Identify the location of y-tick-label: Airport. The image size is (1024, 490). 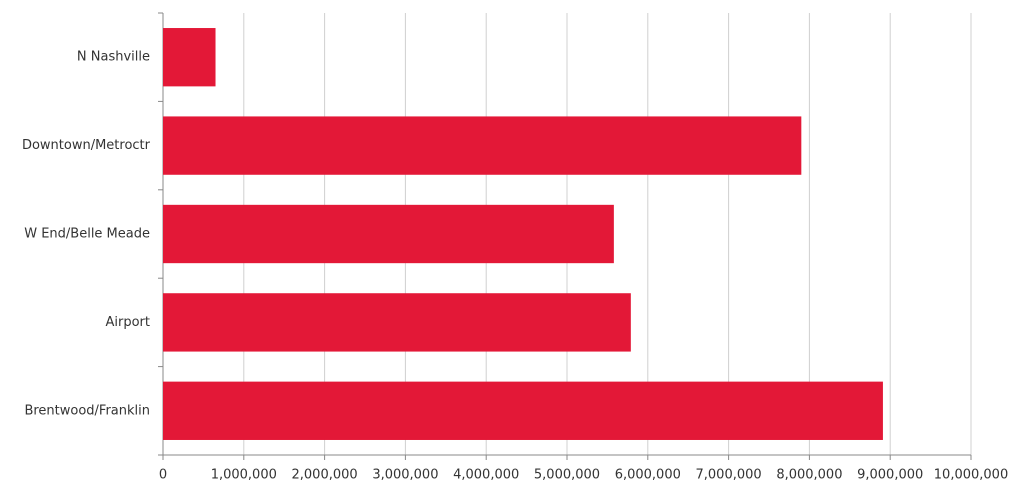
(128, 322).